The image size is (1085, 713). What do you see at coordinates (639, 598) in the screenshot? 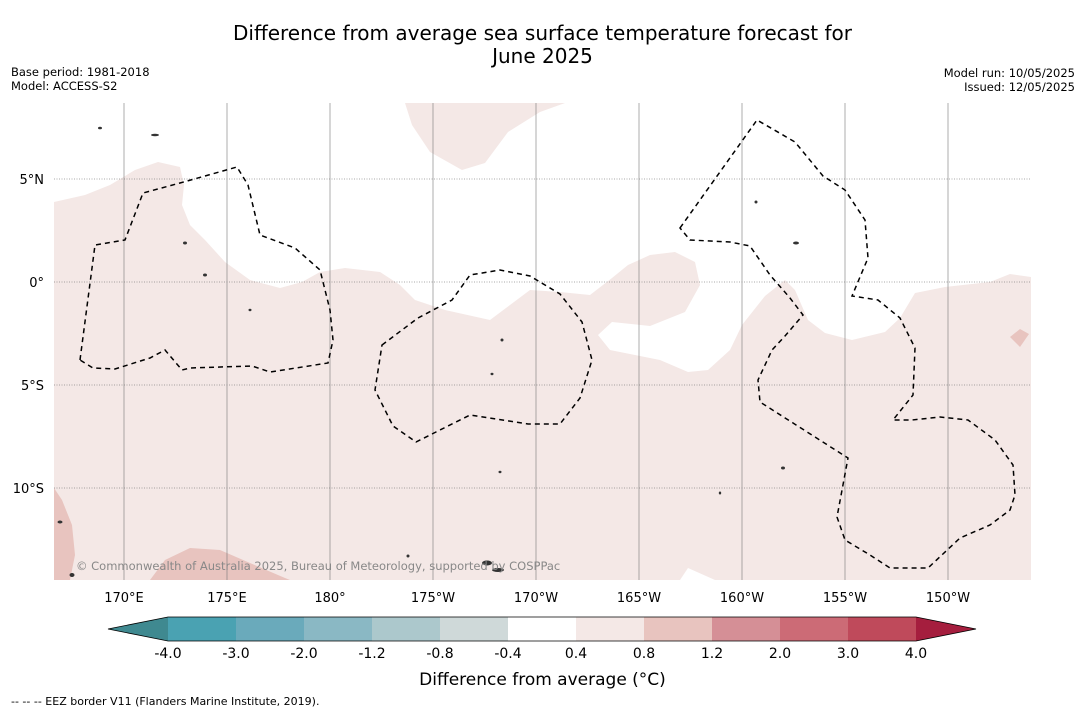
I see `lon-label: 165°W` at bounding box center [639, 598].